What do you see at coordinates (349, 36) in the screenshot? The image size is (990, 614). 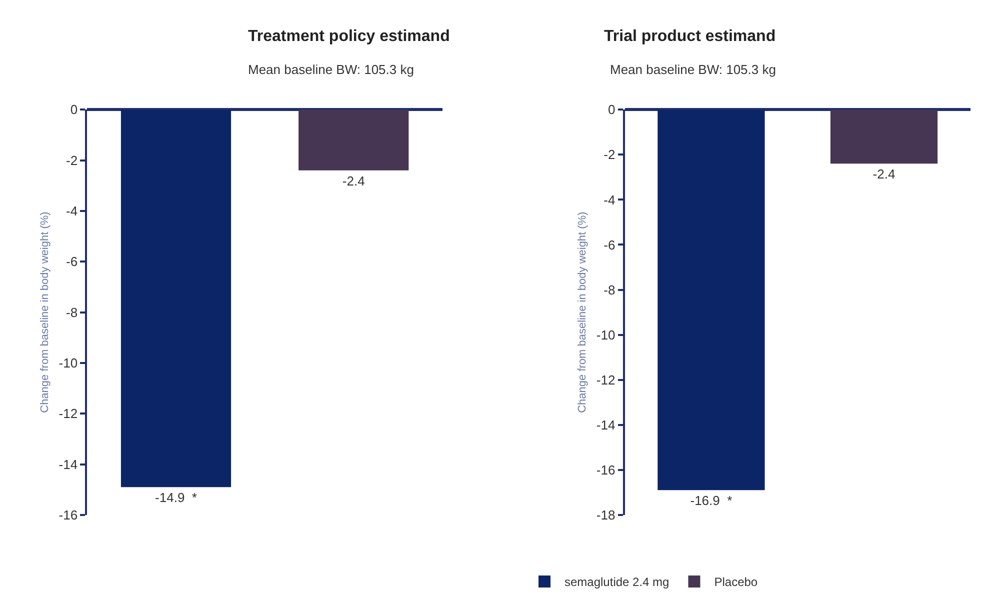 I see `chart-title: Treatment policy estimand` at bounding box center [349, 36].